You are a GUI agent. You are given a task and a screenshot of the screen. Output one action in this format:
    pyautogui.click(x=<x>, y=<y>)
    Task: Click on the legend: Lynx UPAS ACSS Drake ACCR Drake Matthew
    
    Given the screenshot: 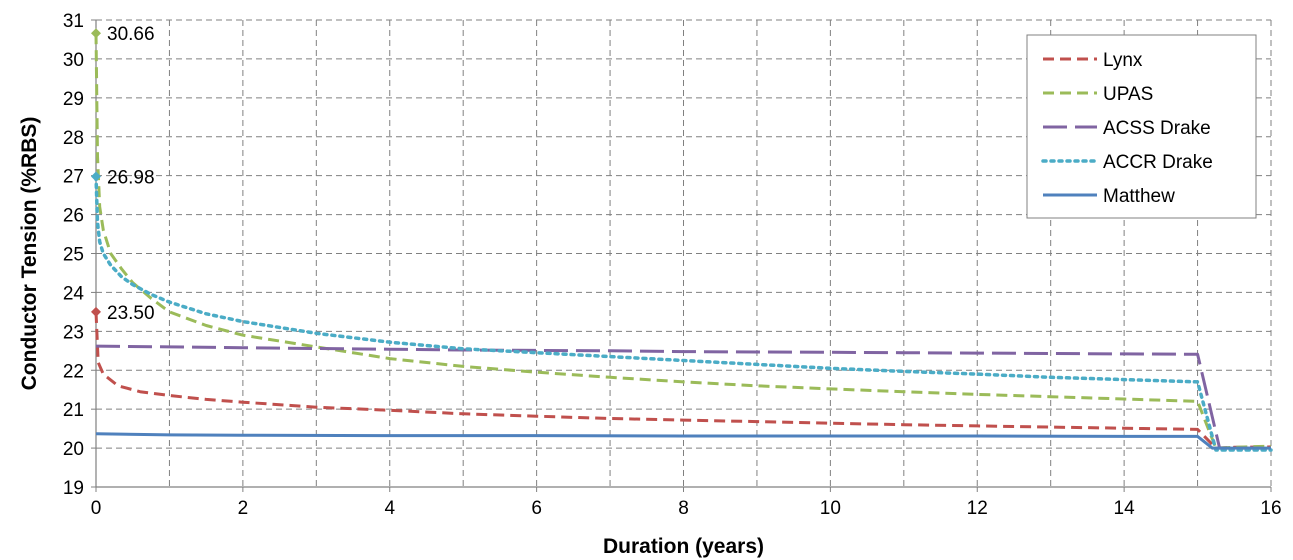 What is the action you would take?
    pyautogui.click(x=1141, y=126)
    